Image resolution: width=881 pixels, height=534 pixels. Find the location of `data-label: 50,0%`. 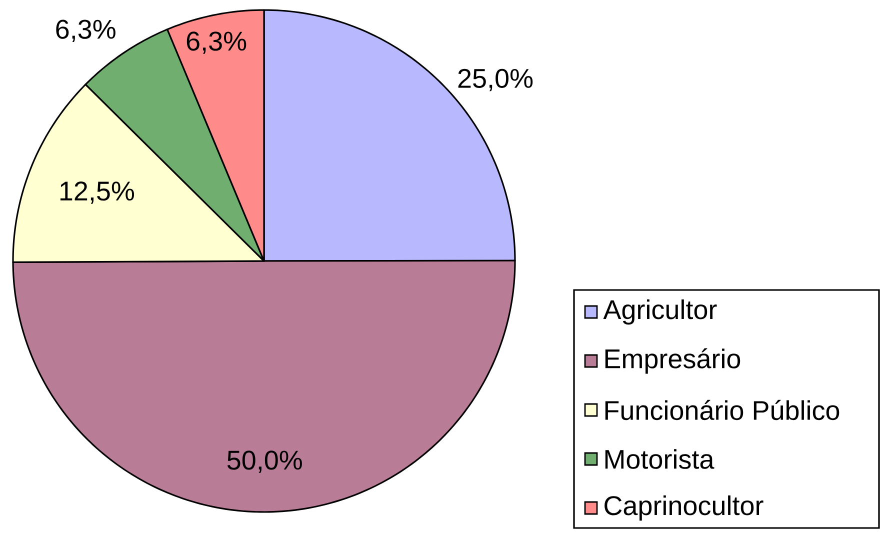

data-label: 50,0% is located at coordinates (264, 461).